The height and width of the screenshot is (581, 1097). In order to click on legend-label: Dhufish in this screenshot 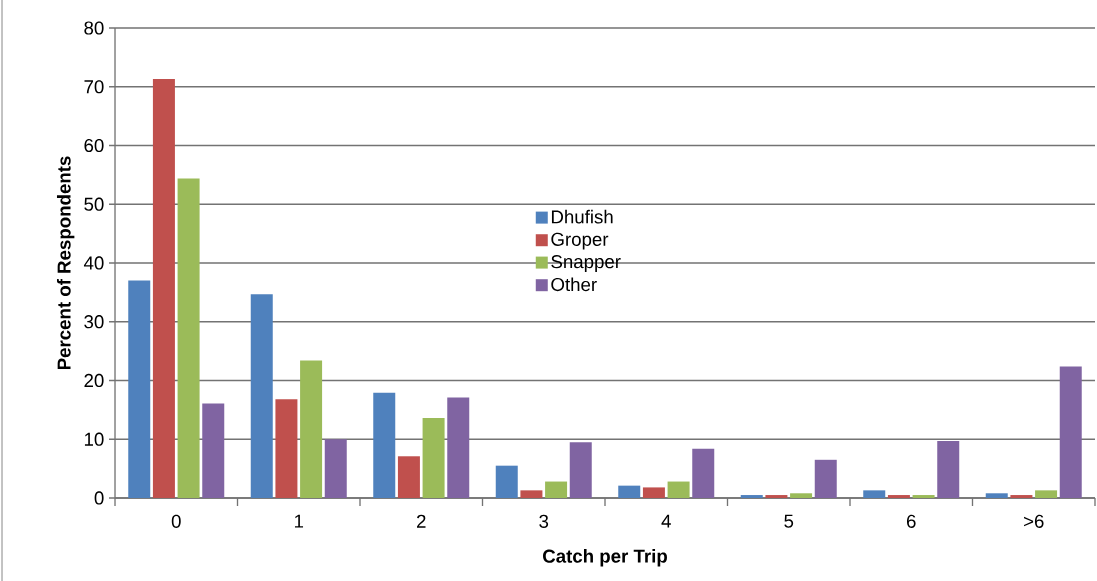, I will do `click(582, 216)`.